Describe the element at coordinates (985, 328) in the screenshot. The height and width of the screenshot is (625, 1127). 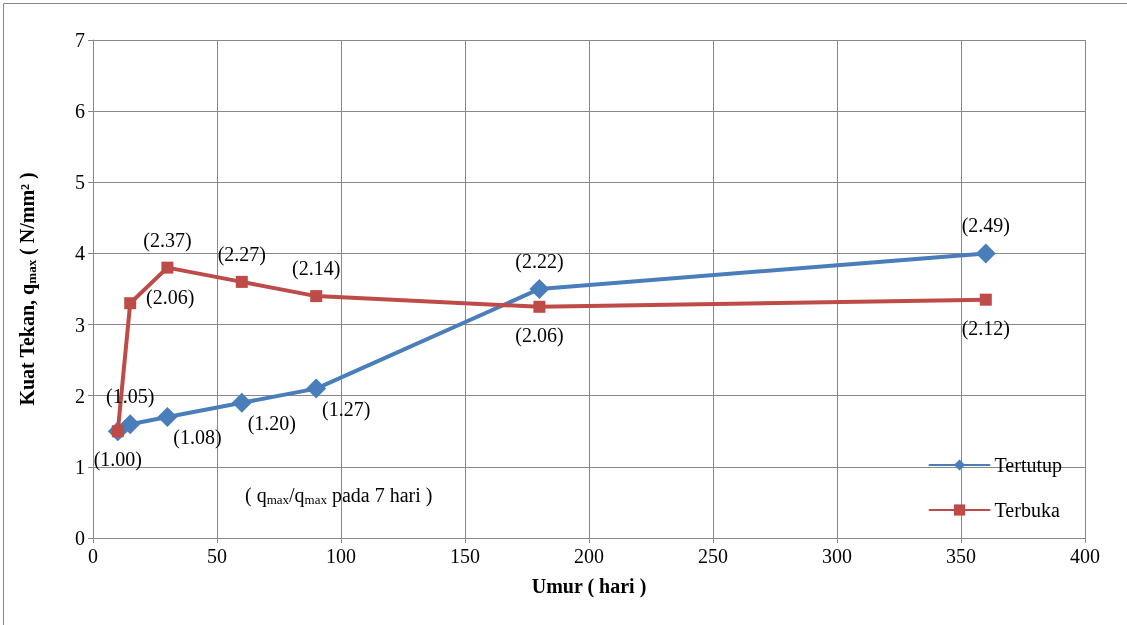
I see `annotation: (2.12)` at that location.